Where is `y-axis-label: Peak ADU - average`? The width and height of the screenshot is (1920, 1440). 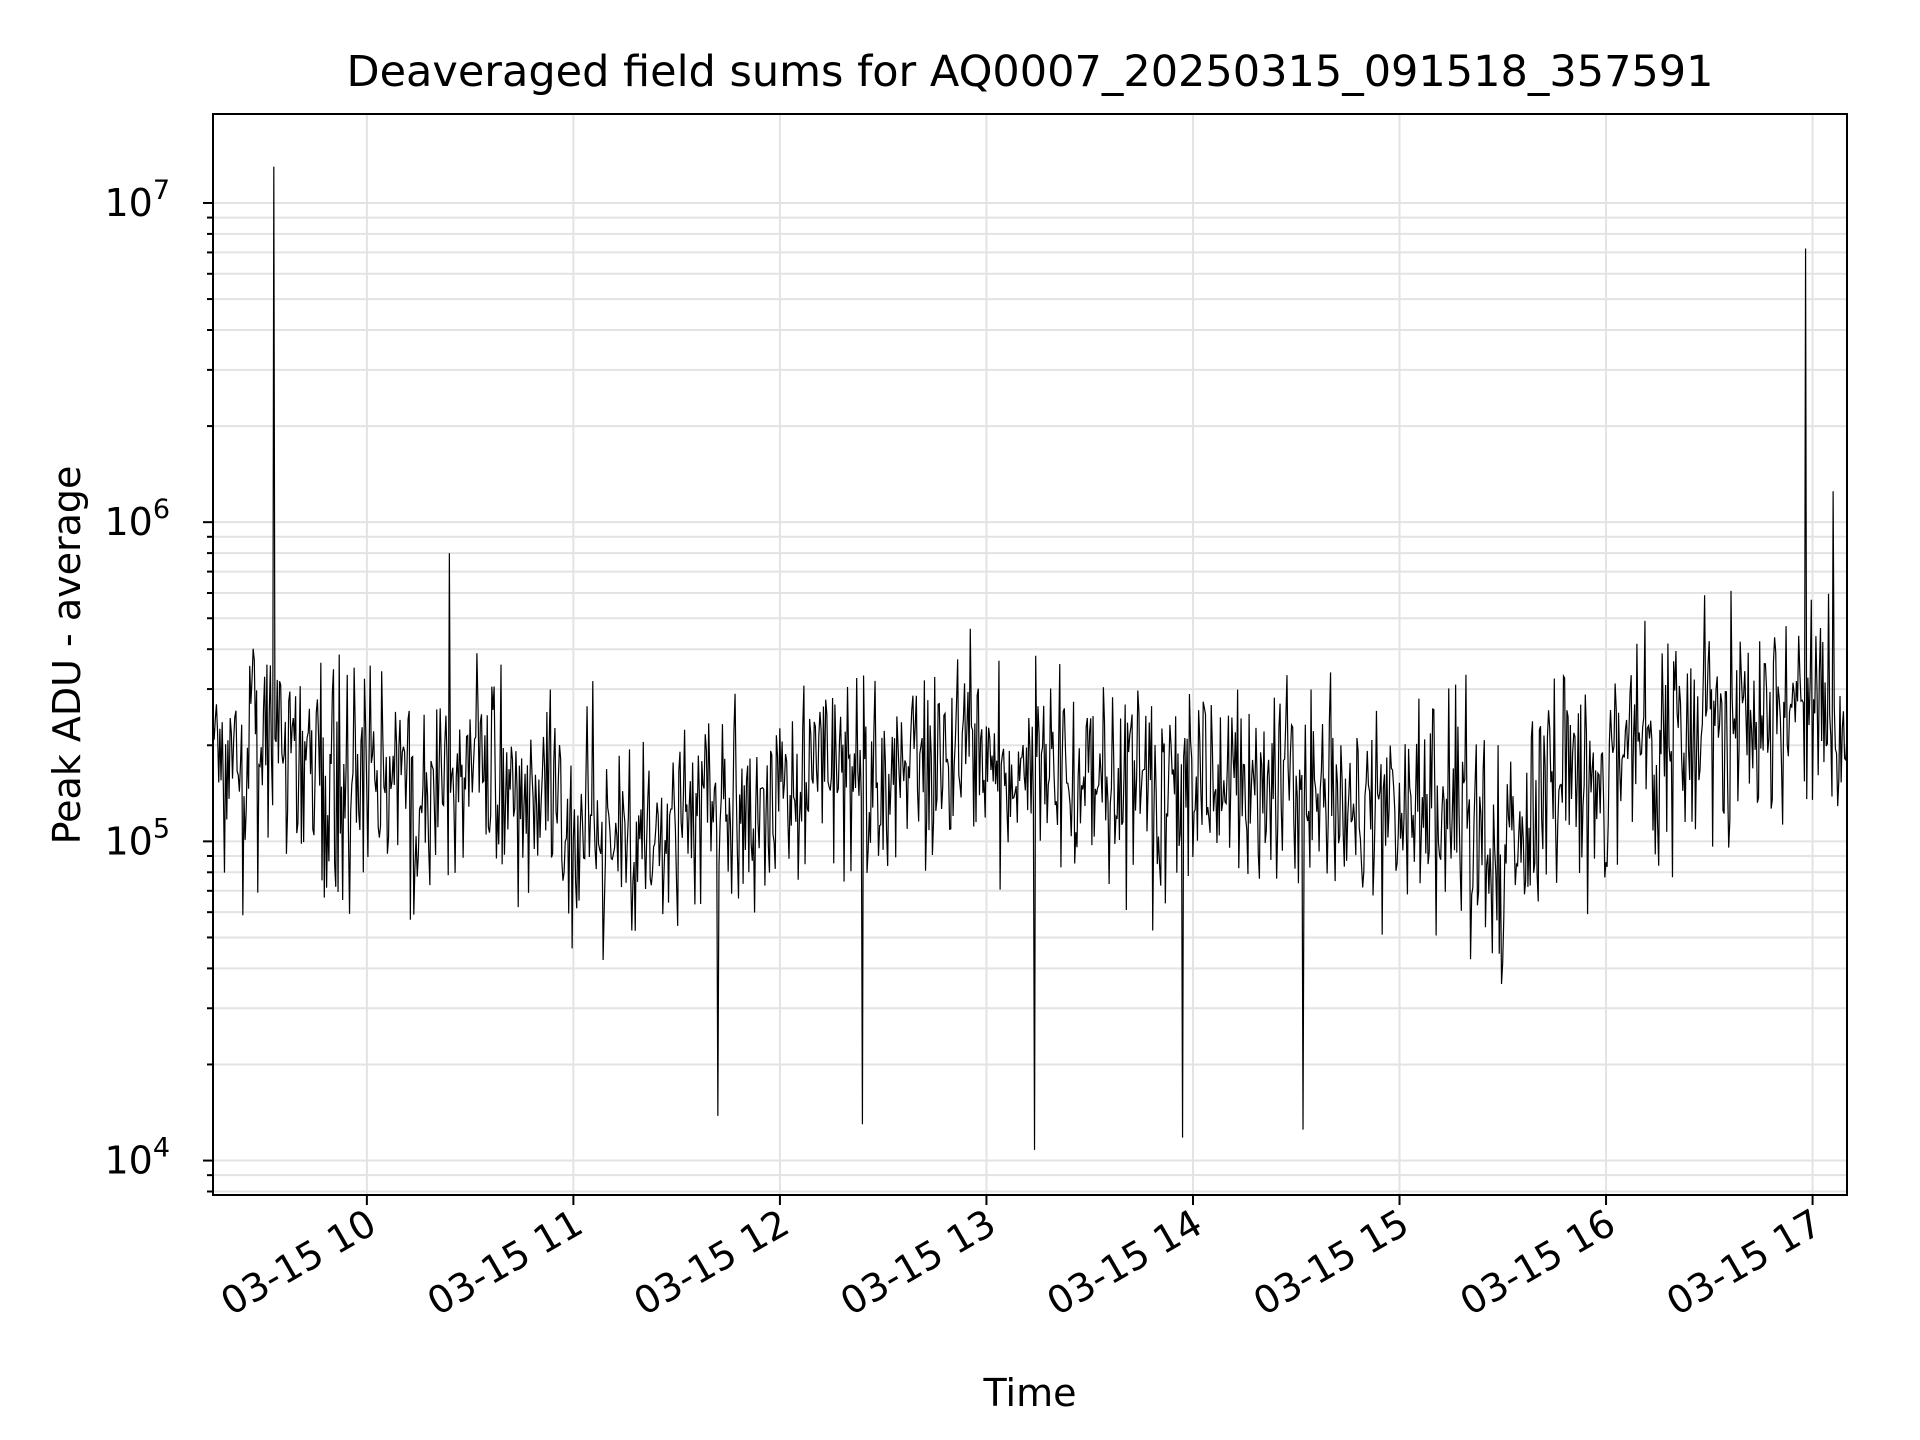 y-axis-label: Peak ADU - average is located at coordinates (67, 655).